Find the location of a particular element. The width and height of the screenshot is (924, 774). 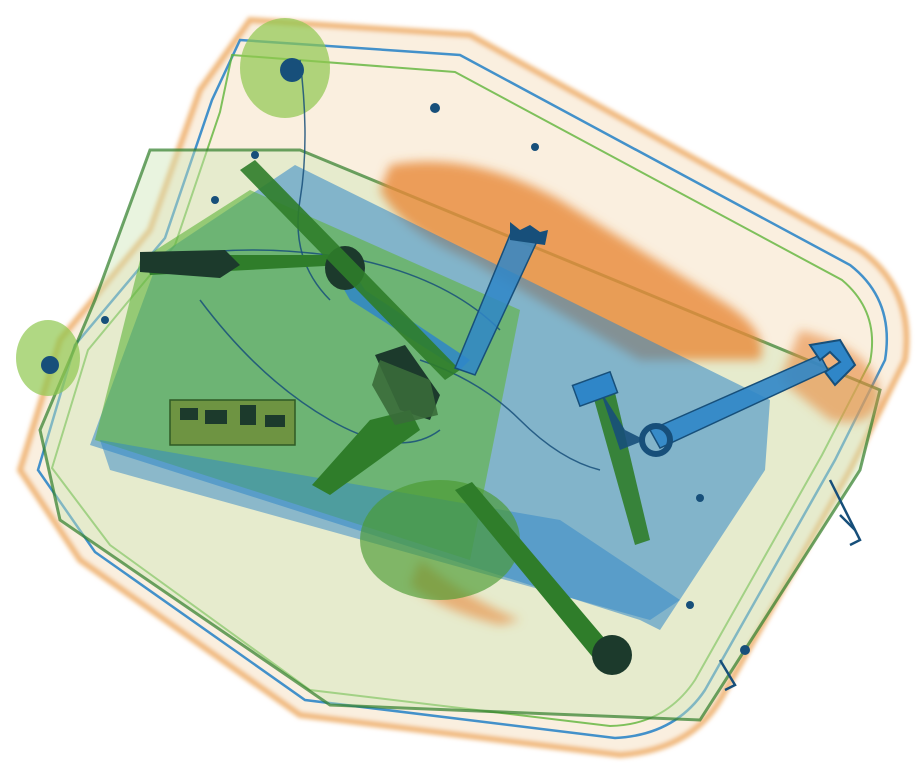

clamp-tool is located at coordinates (610, 457).